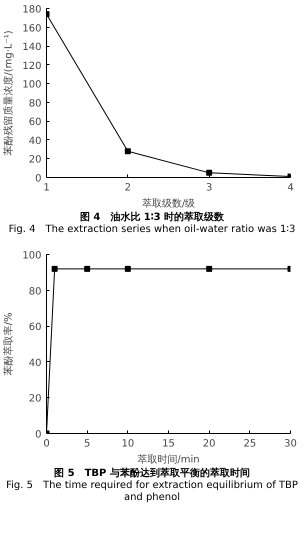  What do you see at coordinates (209, 444) in the screenshot?
I see `x-tick-label: 20` at bounding box center [209, 444].